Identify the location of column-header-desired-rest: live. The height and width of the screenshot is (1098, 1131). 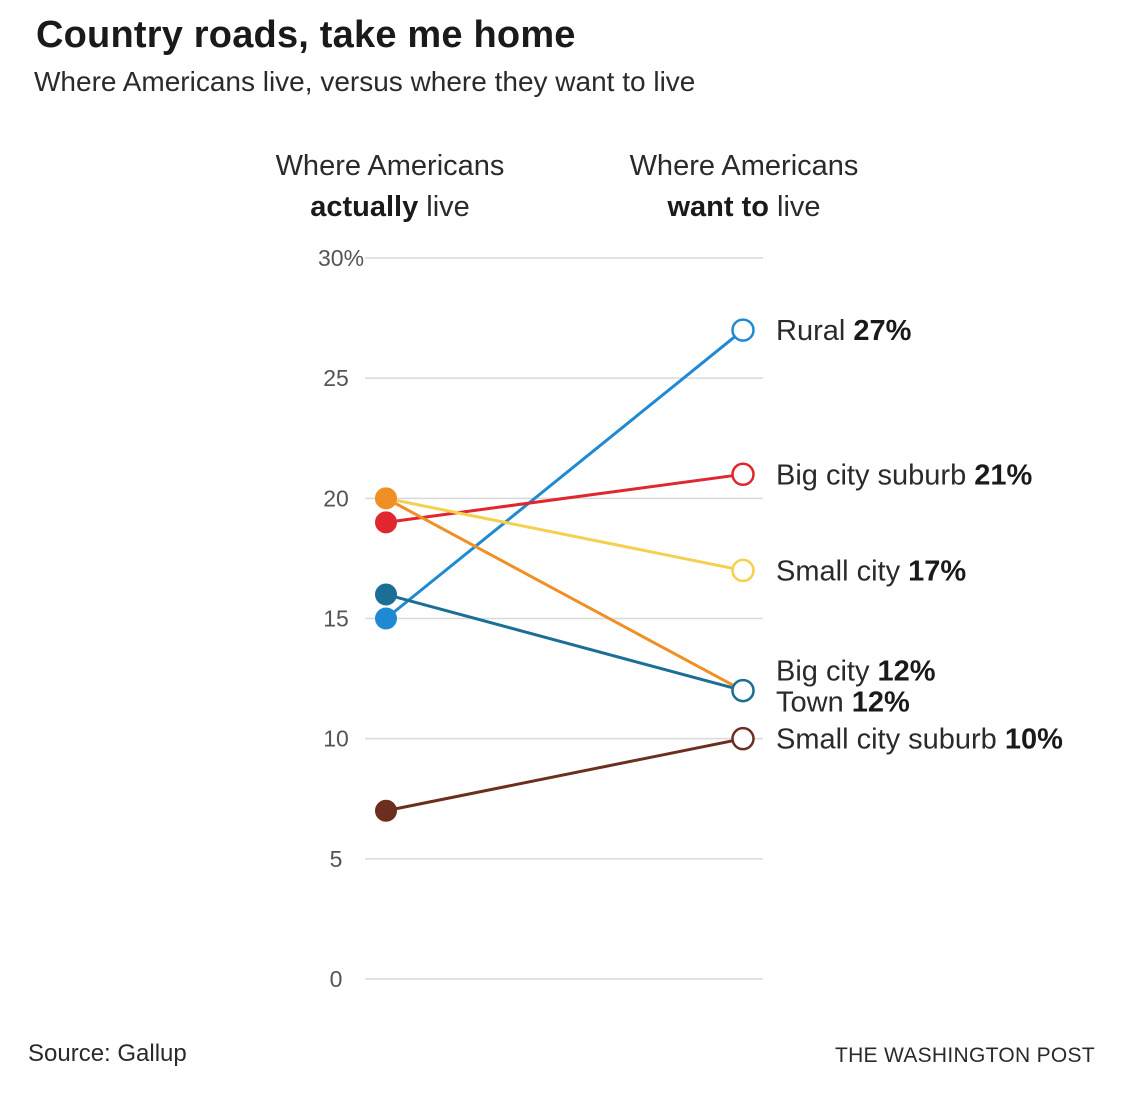
(794, 207).